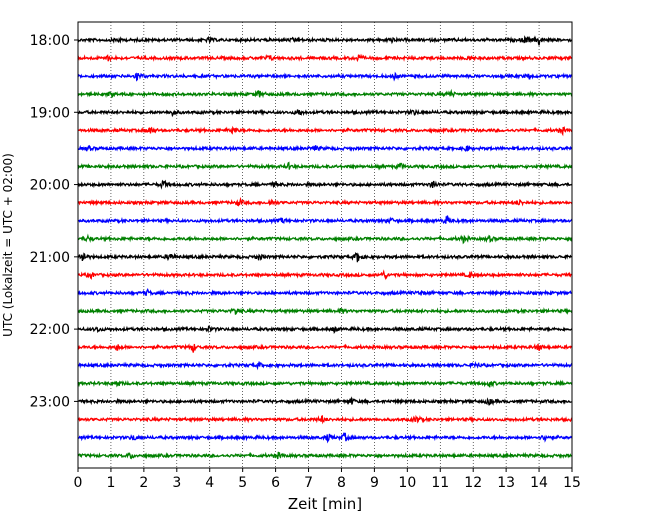 This screenshot has width=650, height=520. What do you see at coordinates (374, 483) in the screenshot?
I see `x-tick-label: 9` at bounding box center [374, 483].